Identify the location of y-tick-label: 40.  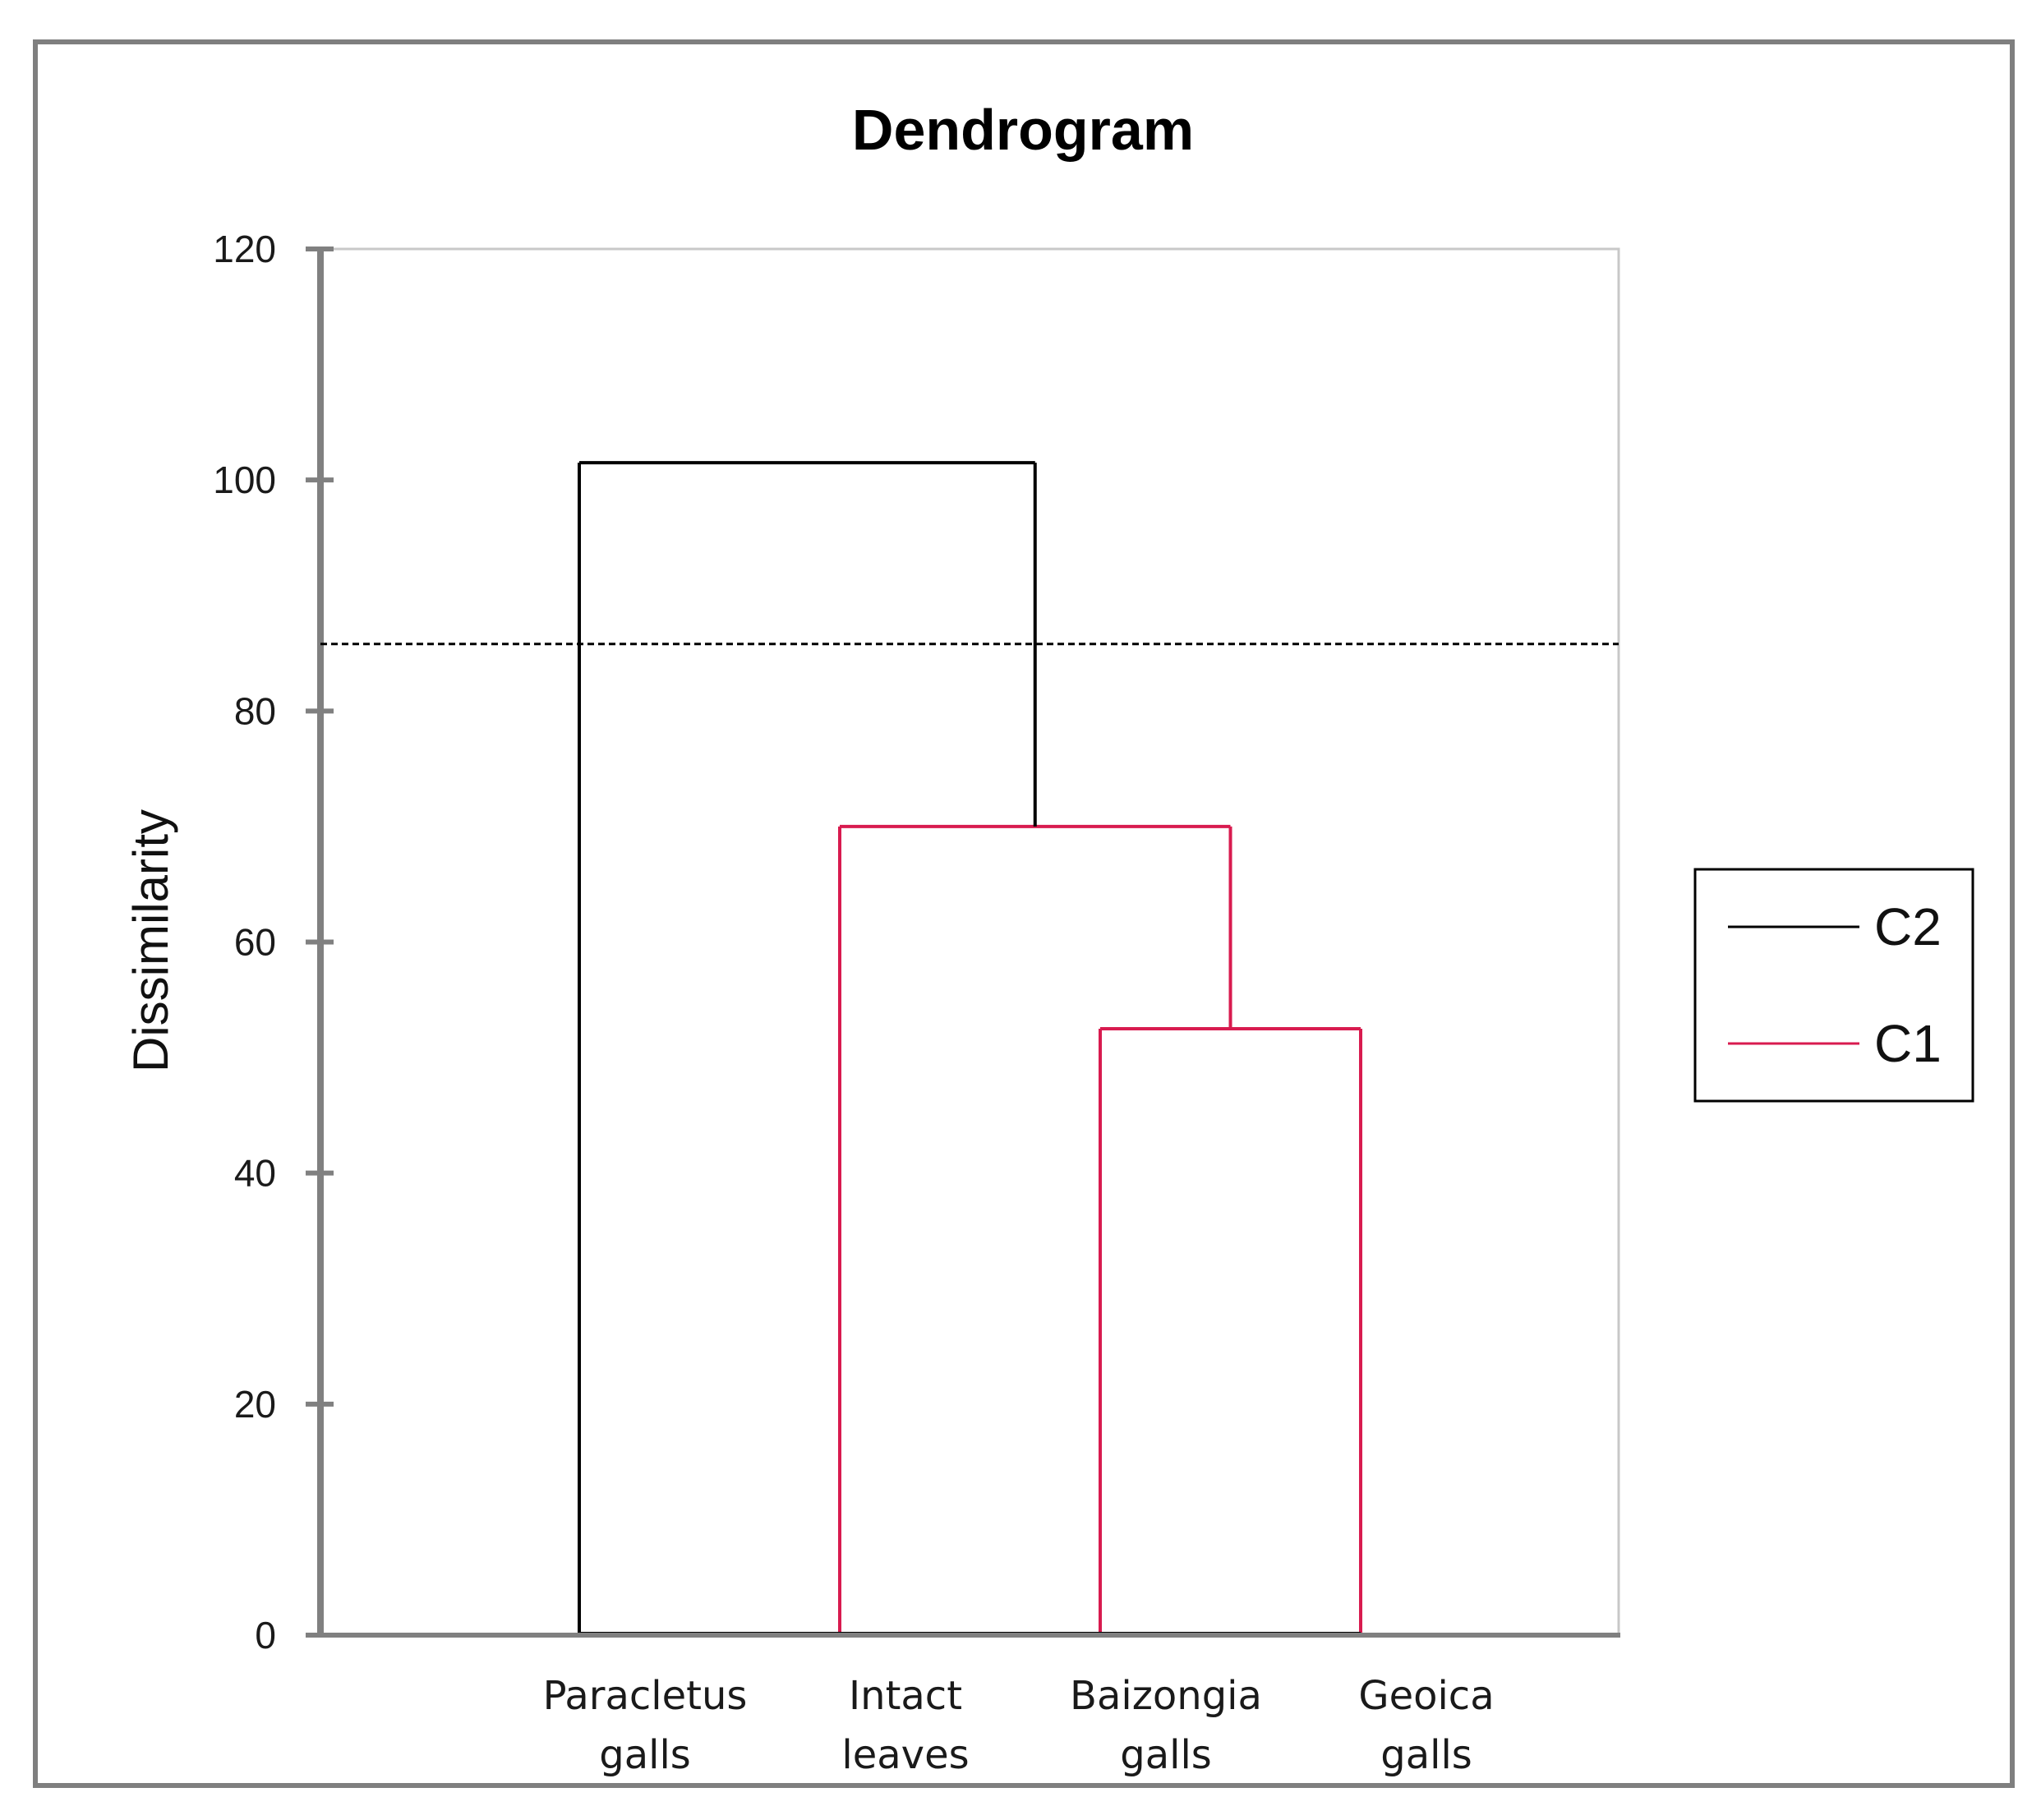
(255, 1173).